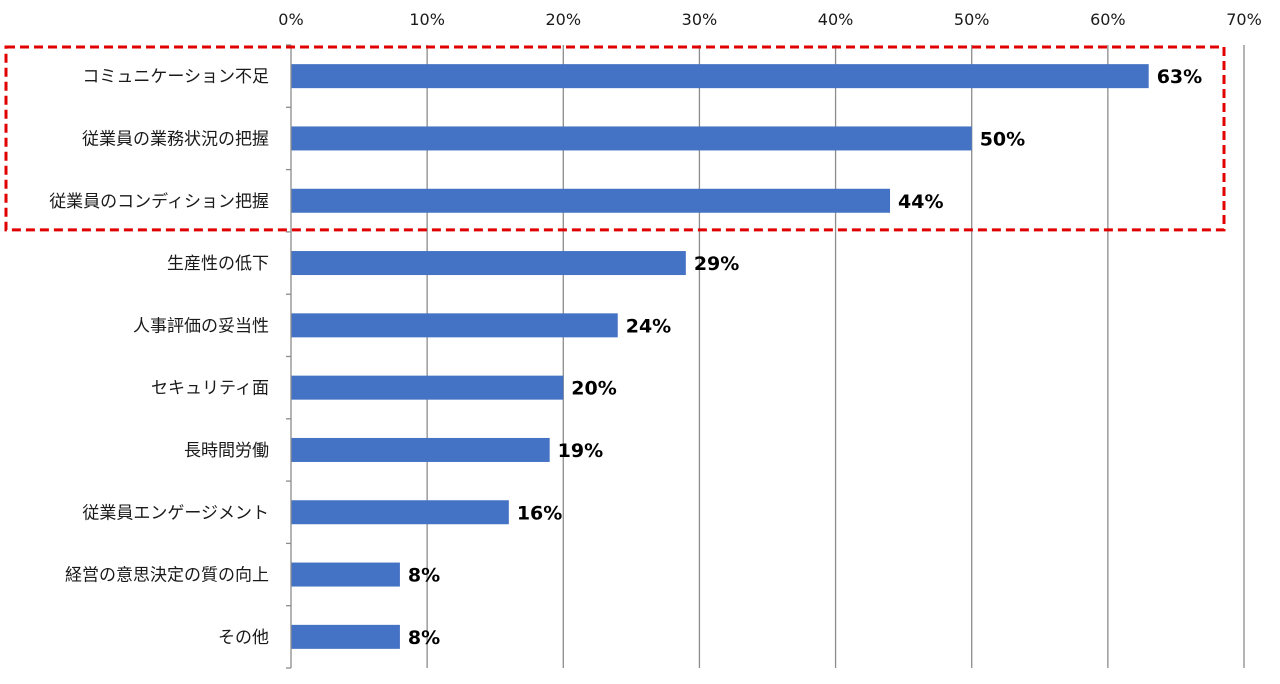 The image size is (1280, 684). I want to click on category-label: 従業員の業務状況の把握, so click(175, 139).